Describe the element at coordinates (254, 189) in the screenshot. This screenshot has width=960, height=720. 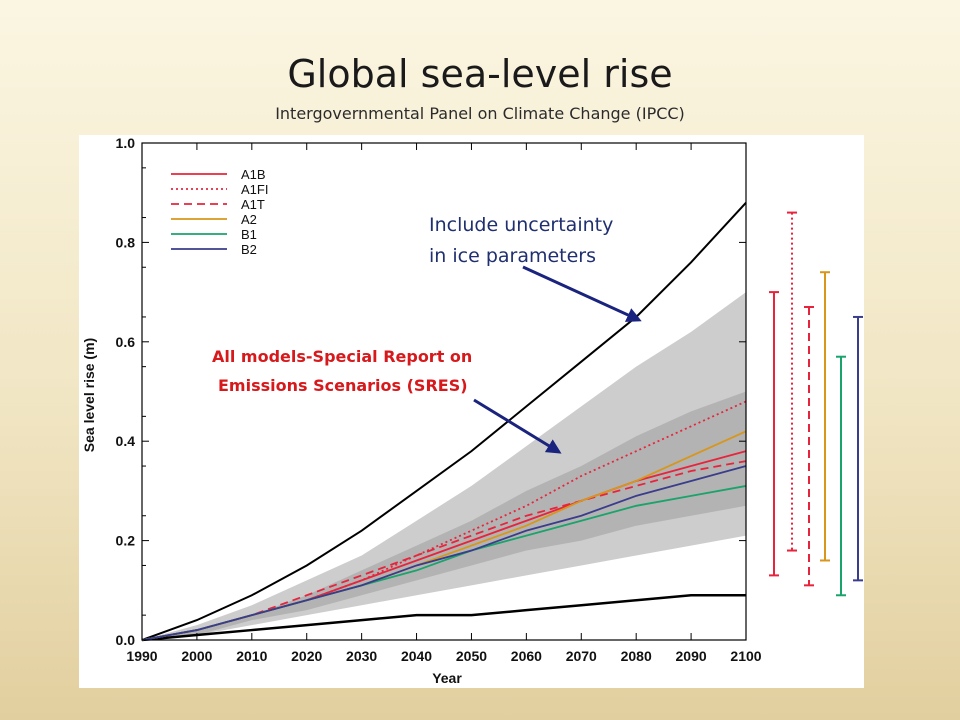
I see `legend-label-a1fi: A1FI` at that location.